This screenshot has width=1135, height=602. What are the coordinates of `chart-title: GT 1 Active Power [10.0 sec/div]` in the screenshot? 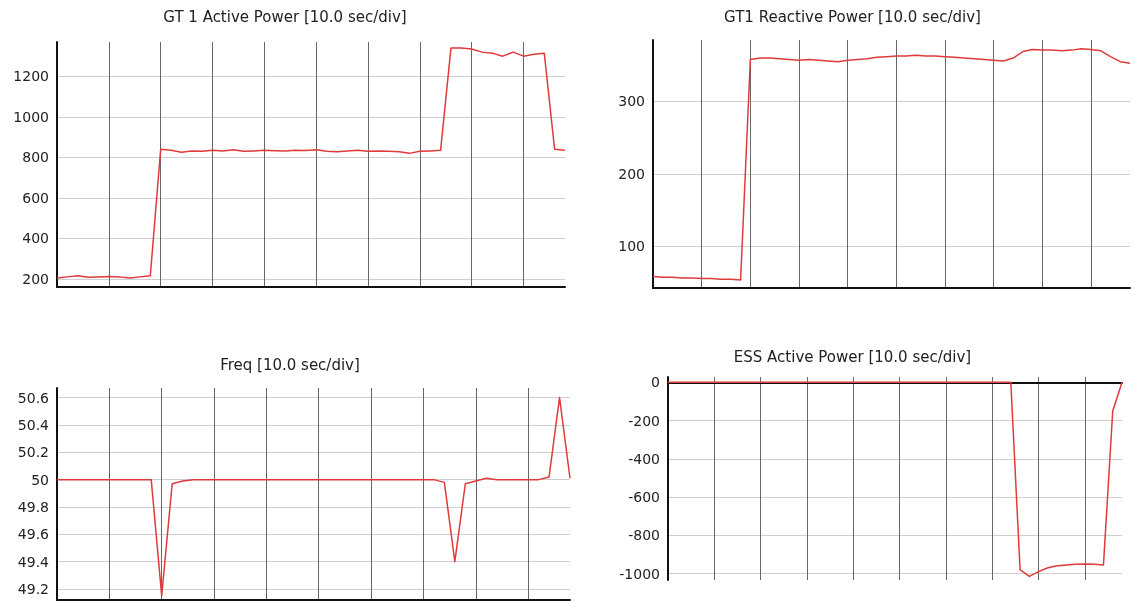 It's located at (285, 16).